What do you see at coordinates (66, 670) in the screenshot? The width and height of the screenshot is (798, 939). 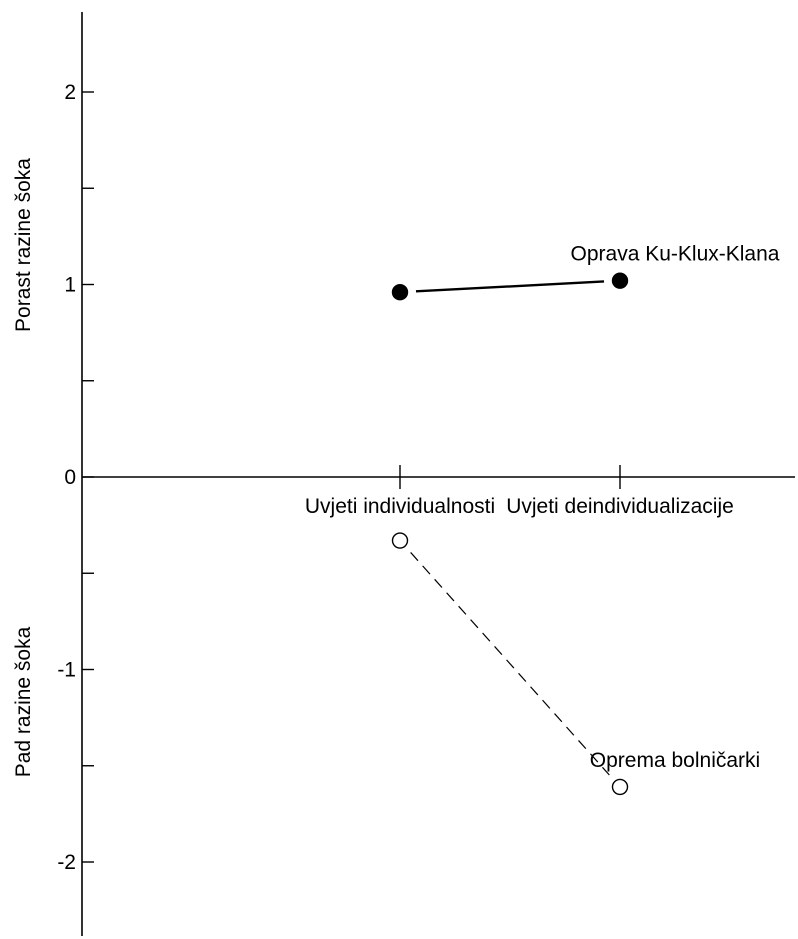 I see `y-tick-label: -1` at bounding box center [66, 670].